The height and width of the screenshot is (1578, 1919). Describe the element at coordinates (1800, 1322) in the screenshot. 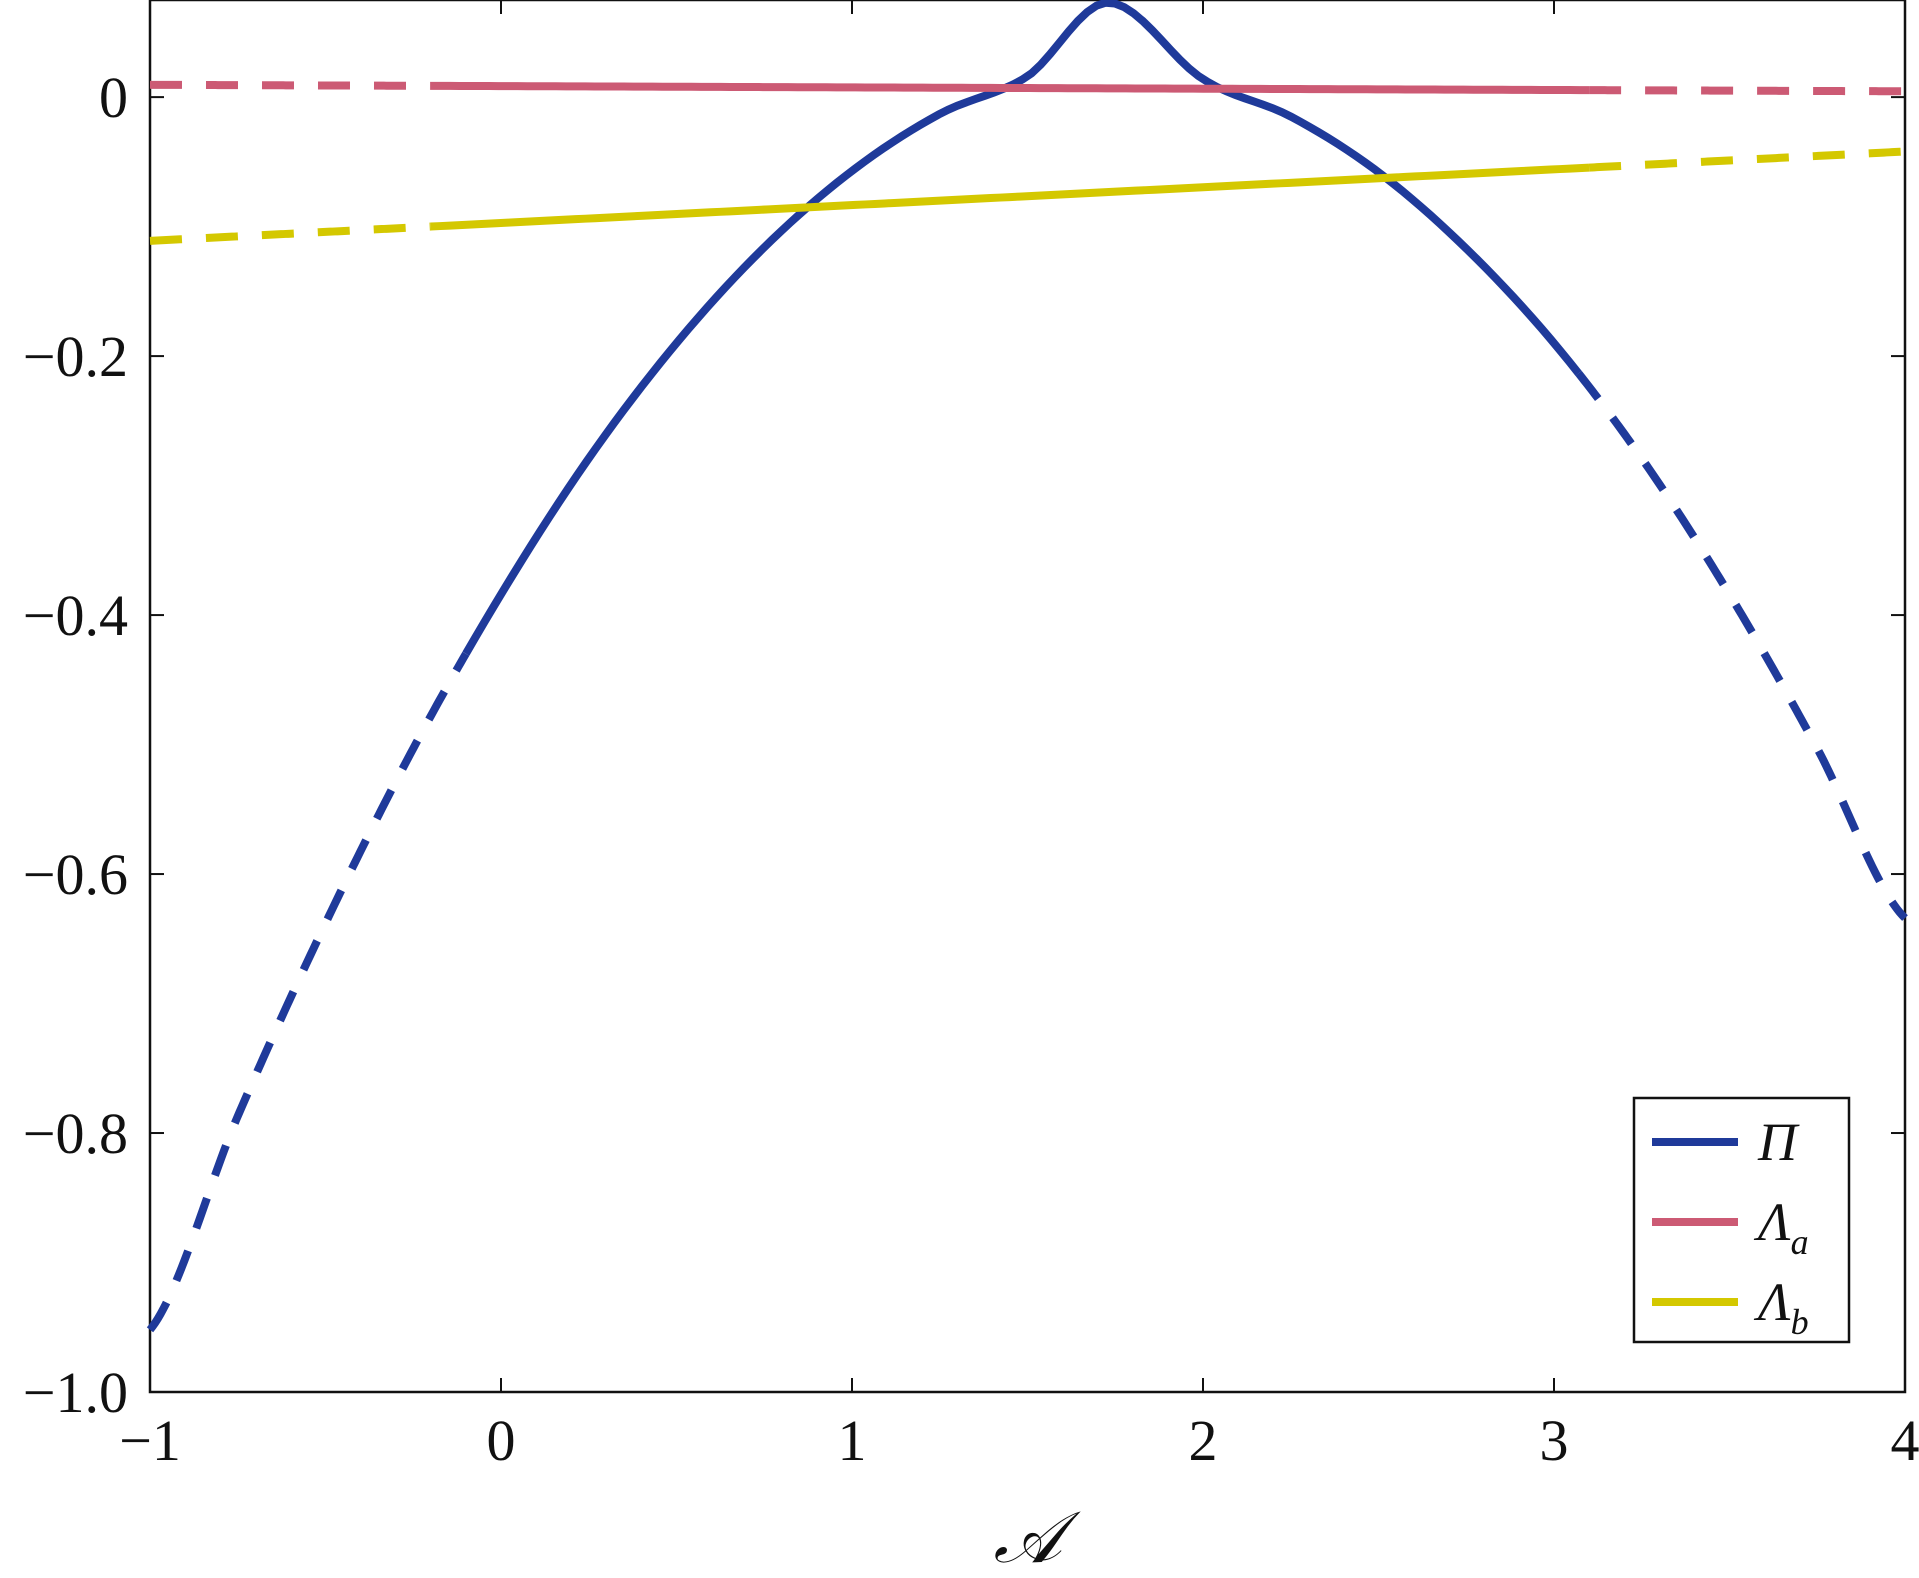

I see `legend-label-sub-2: b` at that location.